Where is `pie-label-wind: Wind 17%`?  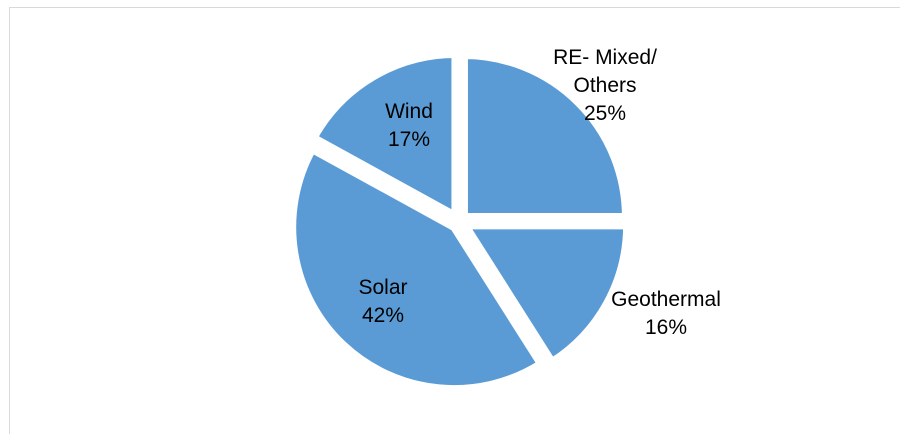 pie-label-wind: Wind 17% is located at coordinates (409, 125).